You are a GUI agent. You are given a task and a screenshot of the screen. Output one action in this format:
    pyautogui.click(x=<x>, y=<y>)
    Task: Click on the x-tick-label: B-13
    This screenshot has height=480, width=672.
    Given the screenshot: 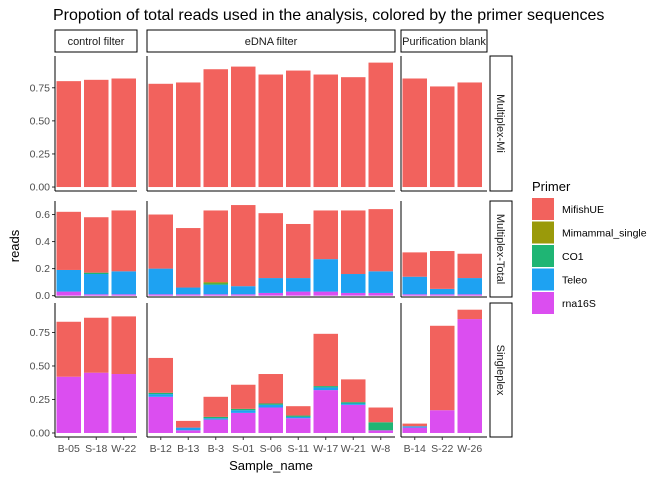 What is the action you would take?
    pyautogui.click(x=188, y=449)
    